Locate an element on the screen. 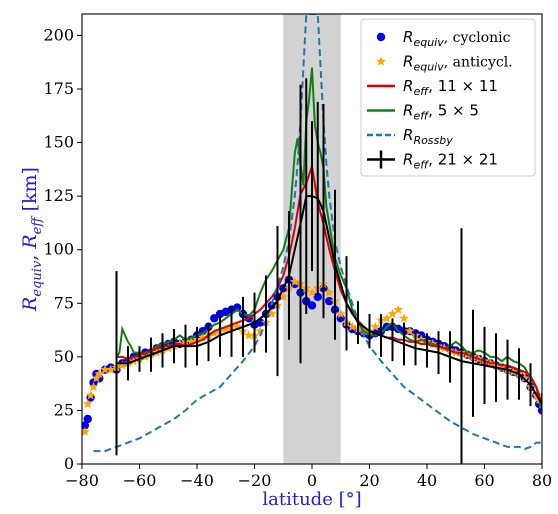 This screenshot has width=558, height=514. y-label-r2: R is located at coordinates (30, 241).